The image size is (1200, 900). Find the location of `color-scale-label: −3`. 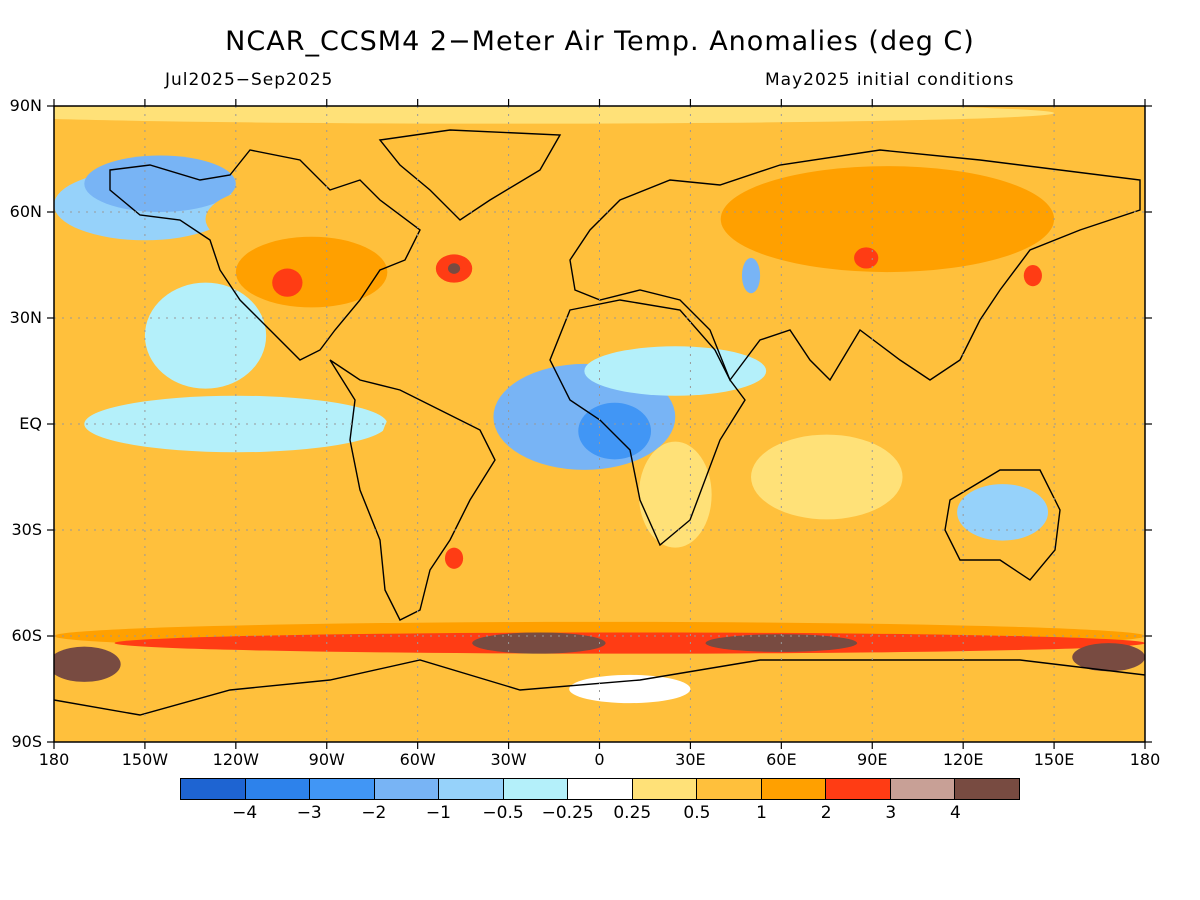

color-scale-label: −3 is located at coordinates (309, 813).